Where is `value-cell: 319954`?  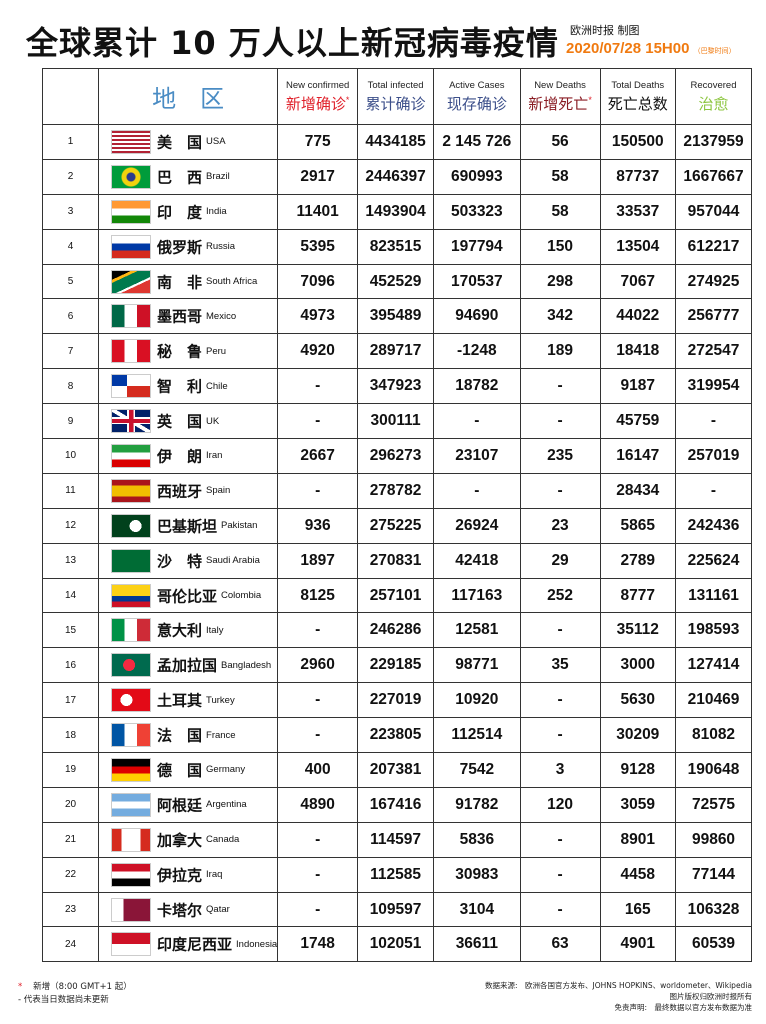
value-cell: 319954 is located at coordinates (713, 386).